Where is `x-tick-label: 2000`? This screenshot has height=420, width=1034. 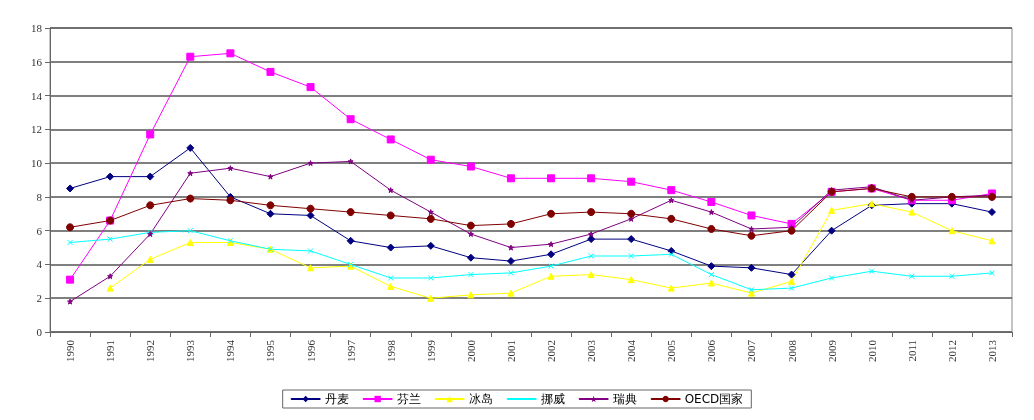
x-tick-label: 2000 is located at coordinates (470, 350).